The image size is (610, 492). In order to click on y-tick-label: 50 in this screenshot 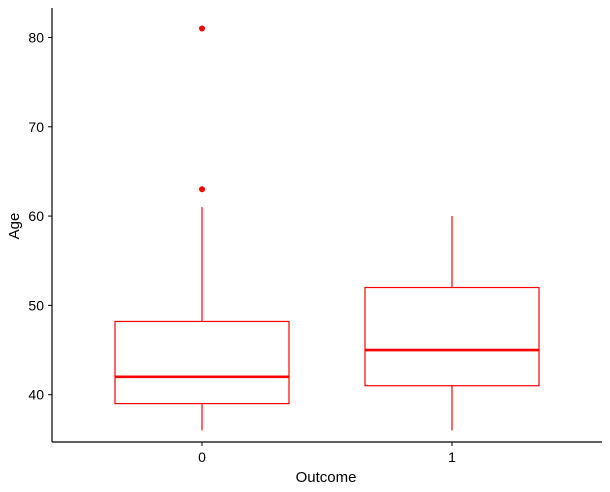, I will do `click(36, 305)`.